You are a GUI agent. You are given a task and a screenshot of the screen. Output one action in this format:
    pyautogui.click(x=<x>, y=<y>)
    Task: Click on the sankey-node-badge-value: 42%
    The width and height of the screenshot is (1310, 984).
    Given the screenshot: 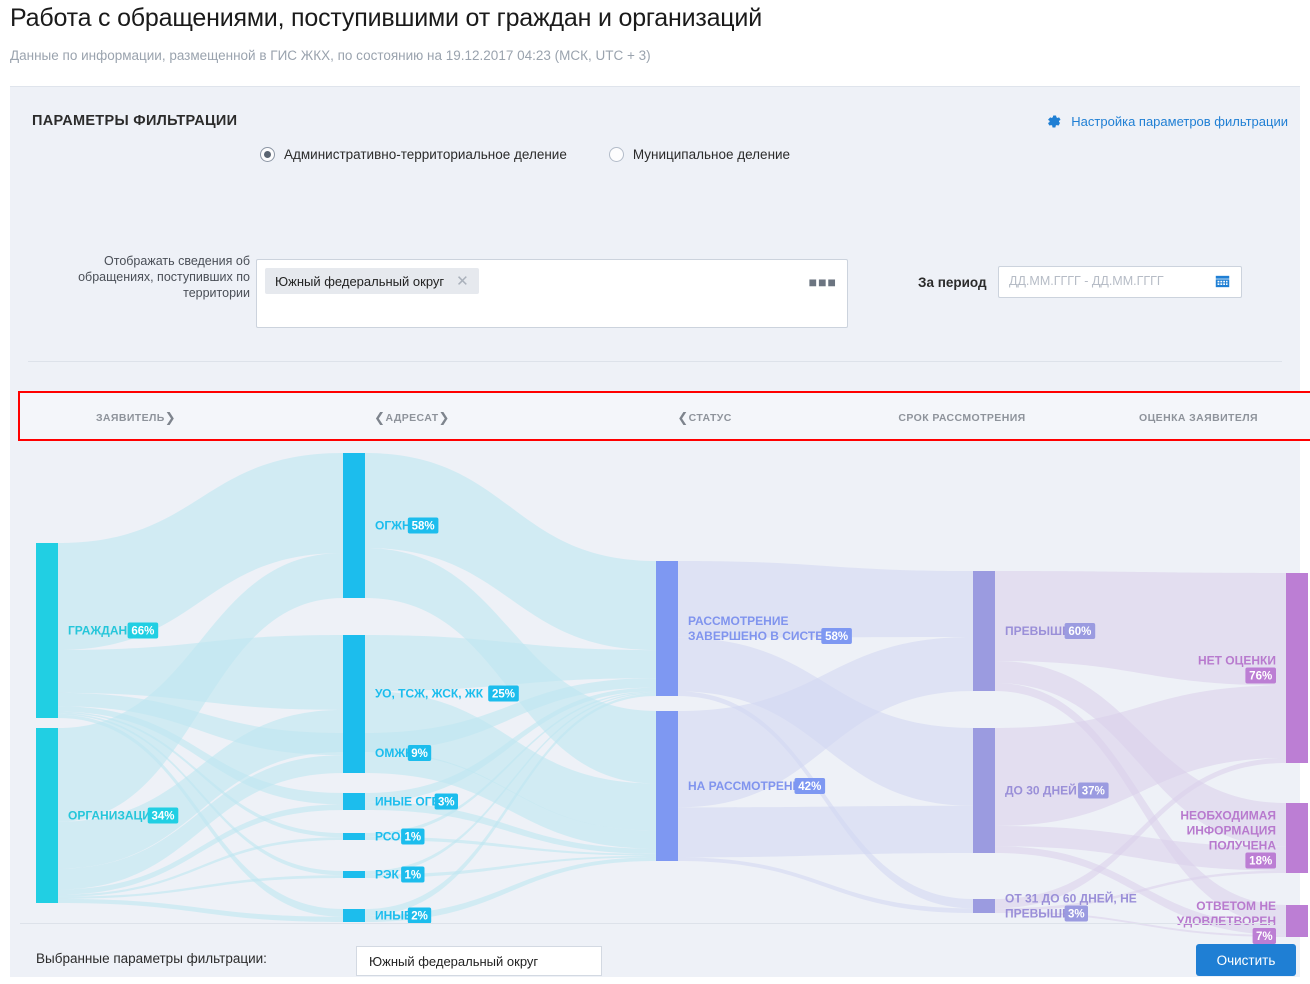 What is the action you would take?
    pyautogui.click(x=809, y=787)
    